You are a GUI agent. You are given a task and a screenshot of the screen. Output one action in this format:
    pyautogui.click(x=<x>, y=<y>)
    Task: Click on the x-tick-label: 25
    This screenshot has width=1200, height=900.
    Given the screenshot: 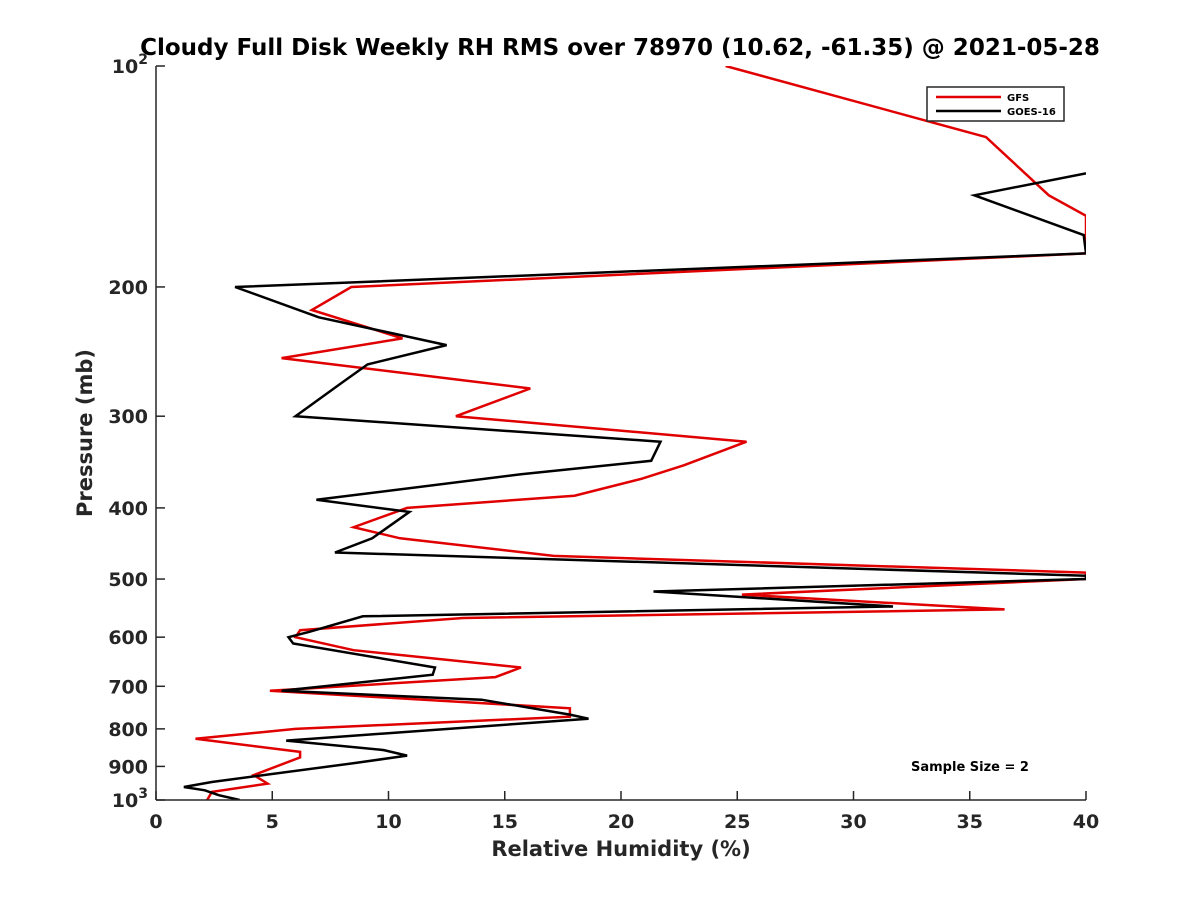 What is the action you would take?
    pyautogui.click(x=737, y=822)
    